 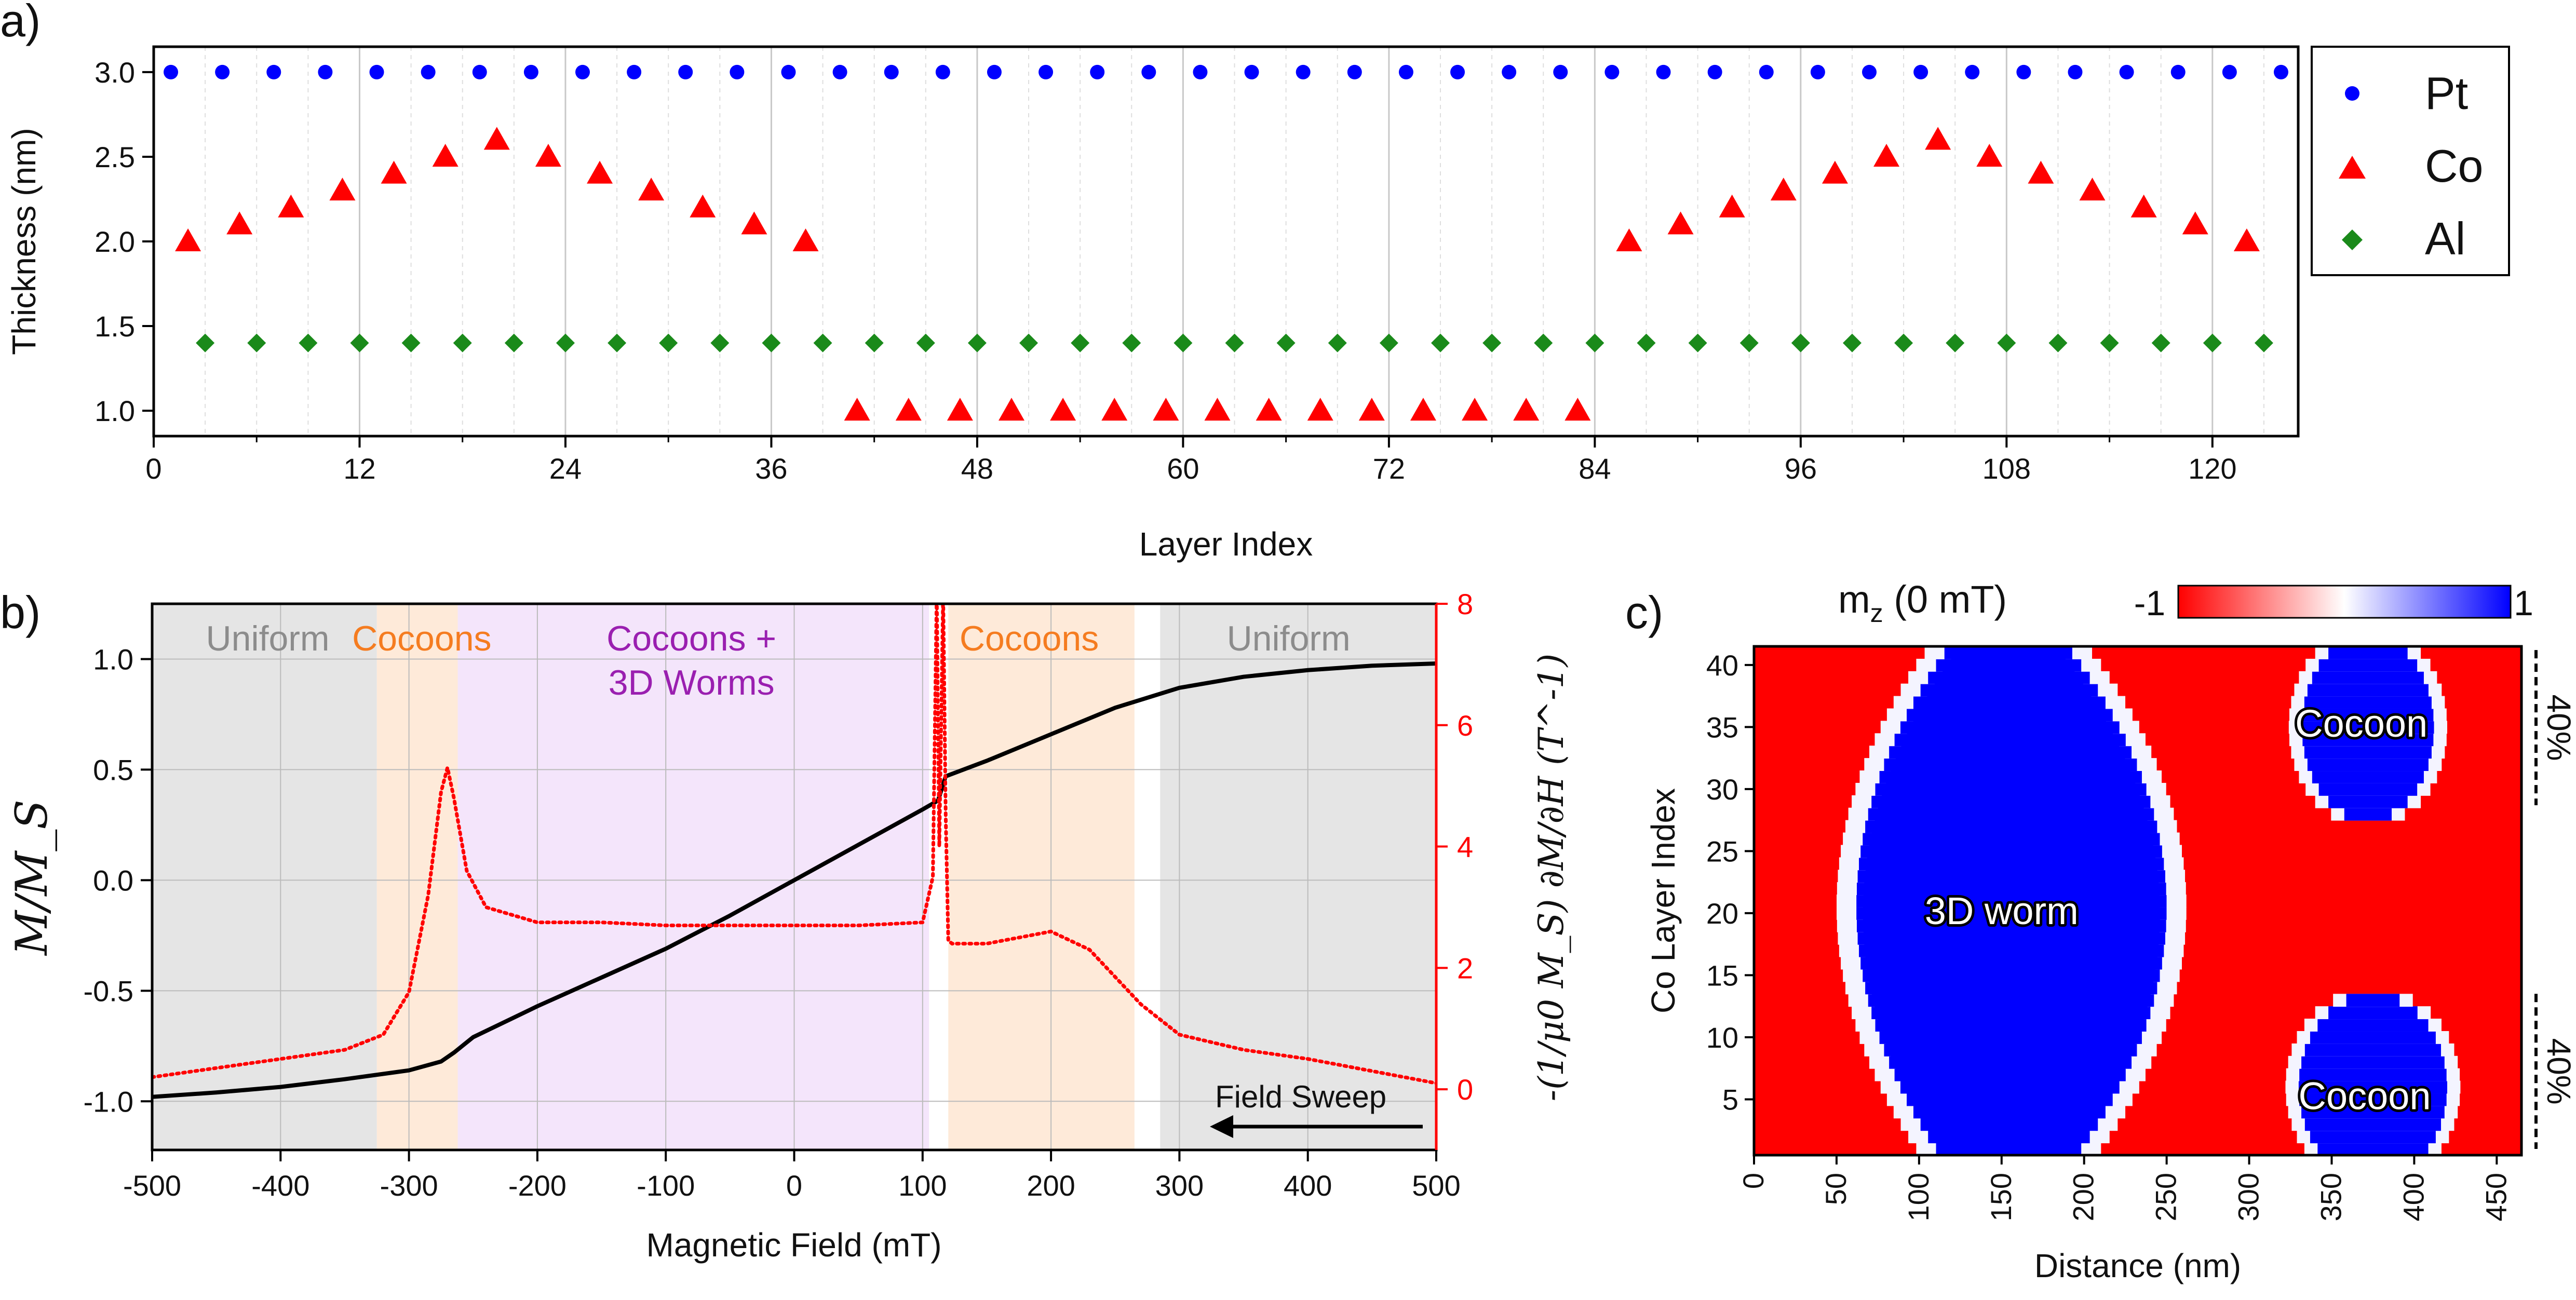 What do you see at coordinates (421, 638) in the screenshot?
I see `region-label: Cocoons` at bounding box center [421, 638].